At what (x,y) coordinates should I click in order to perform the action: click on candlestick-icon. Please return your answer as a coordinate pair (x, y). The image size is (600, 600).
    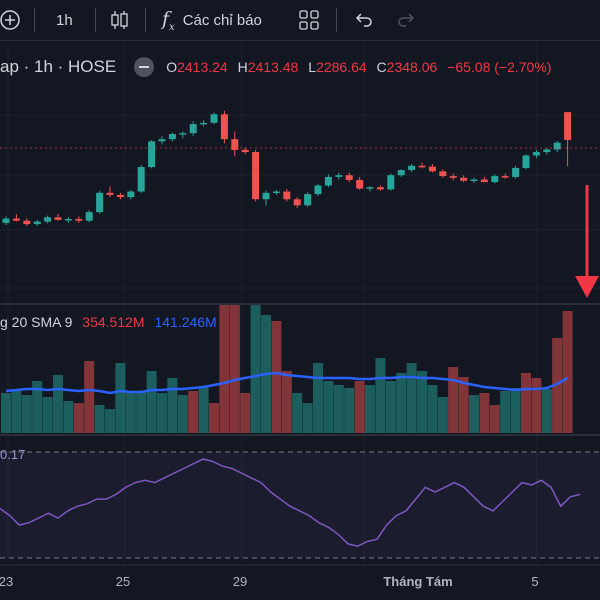
    Looking at the image, I should click on (119, 20).